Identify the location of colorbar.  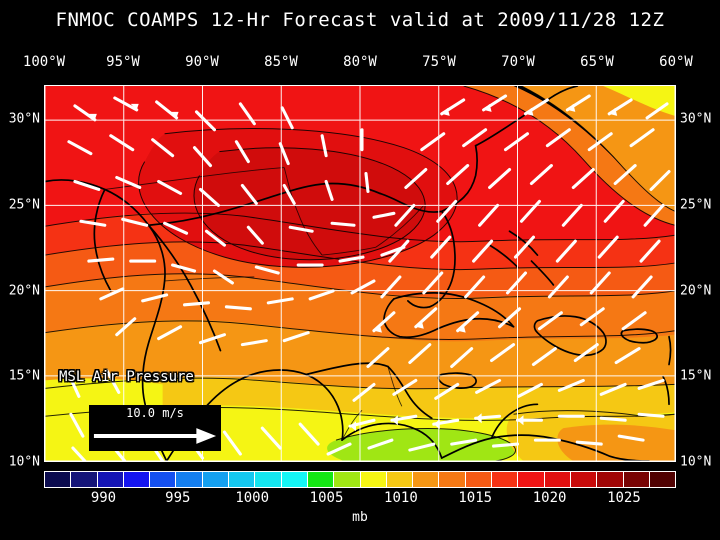
(360, 479).